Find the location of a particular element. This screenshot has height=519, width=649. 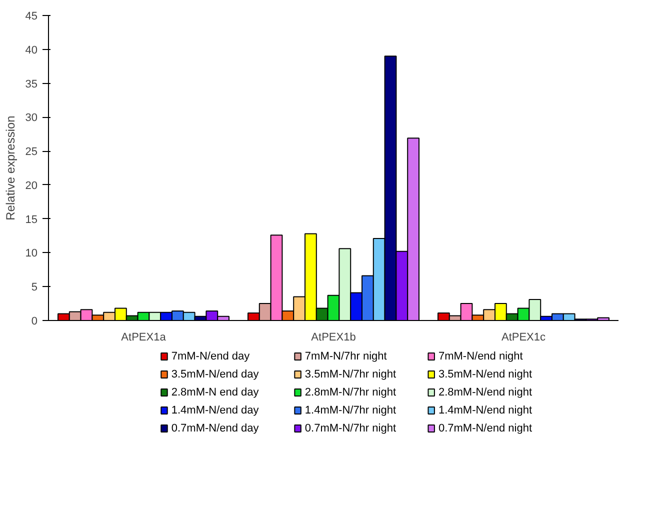

legend-label: 1.4mM-N/end day is located at coordinates (215, 410).